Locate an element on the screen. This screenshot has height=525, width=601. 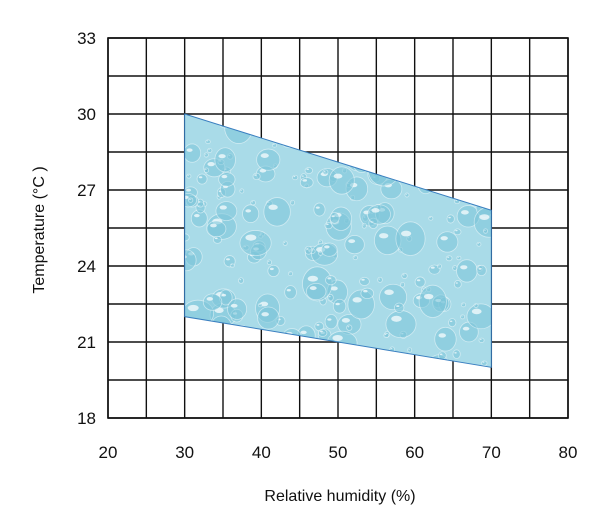
x-tick-label: 50 is located at coordinates (338, 452).